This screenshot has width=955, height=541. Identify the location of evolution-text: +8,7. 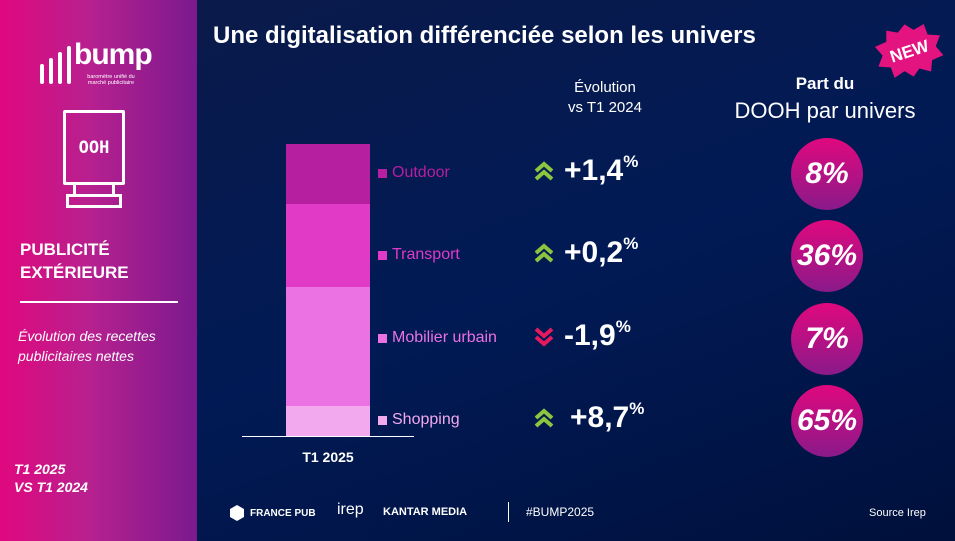
(600, 417).